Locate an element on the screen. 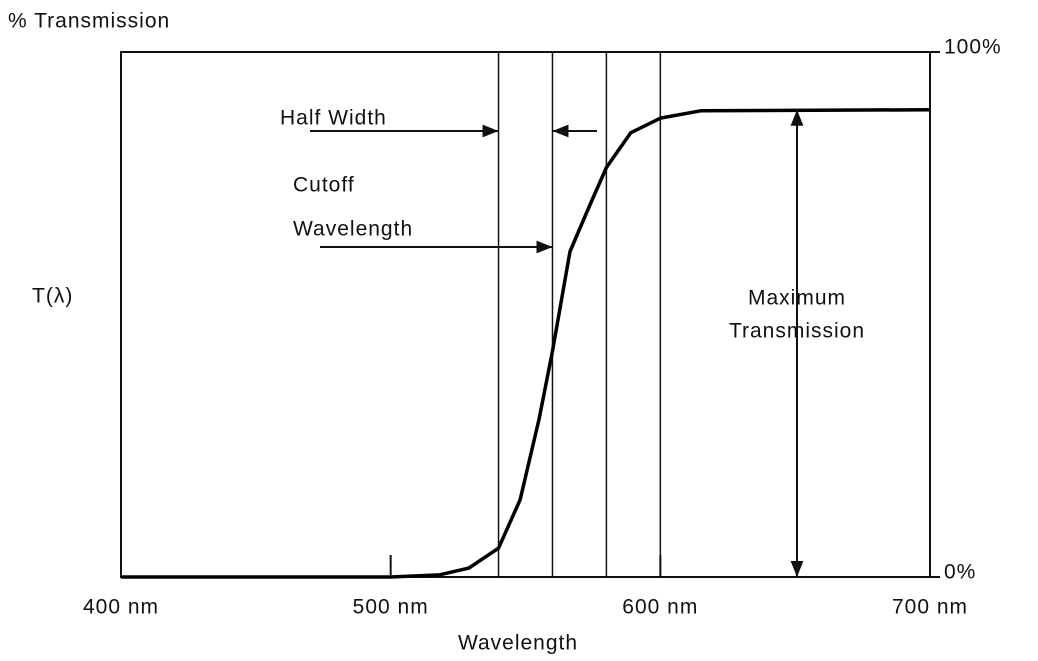 This screenshot has height=661, width=1038. y-tick-label: 100% is located at coordinates (973, 47).